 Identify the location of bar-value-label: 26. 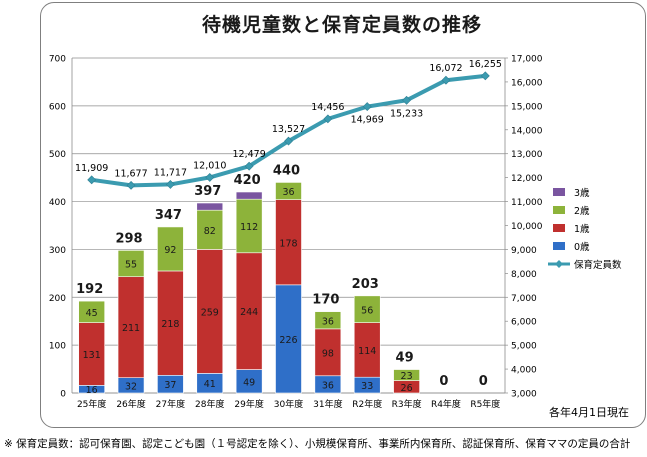
(407, 388).